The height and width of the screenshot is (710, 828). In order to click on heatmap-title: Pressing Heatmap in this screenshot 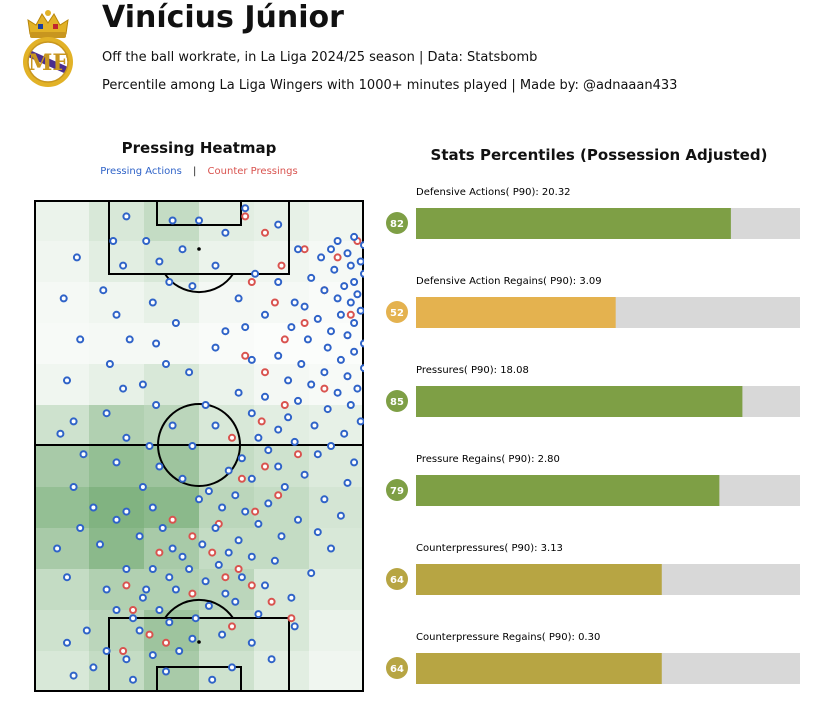, I will do `click(199, 148)`.